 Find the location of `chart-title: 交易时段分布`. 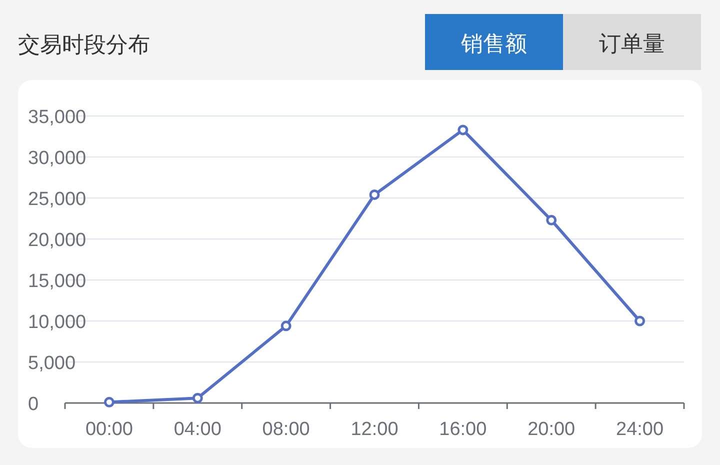

chart-title: 交易时段分布 is located at coordinates (84, 45).